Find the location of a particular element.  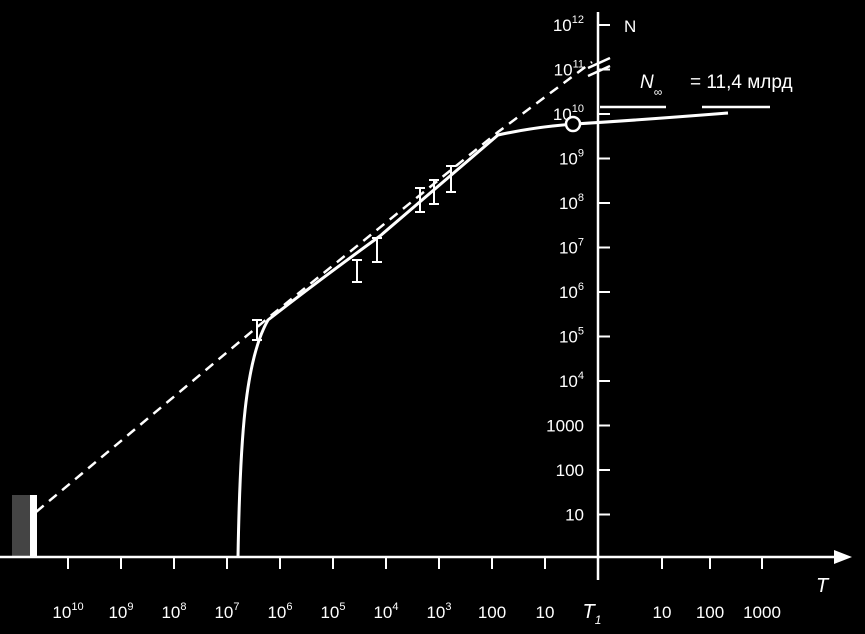

x-tick-label: 10³ is located at coordinates (438, 611).